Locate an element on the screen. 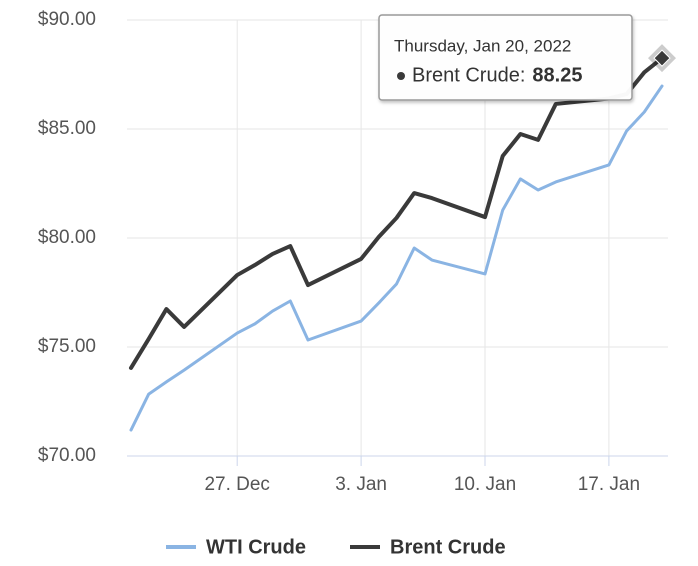  legend: WTI Crude Brent Crude is located at coordinates (336, 547).